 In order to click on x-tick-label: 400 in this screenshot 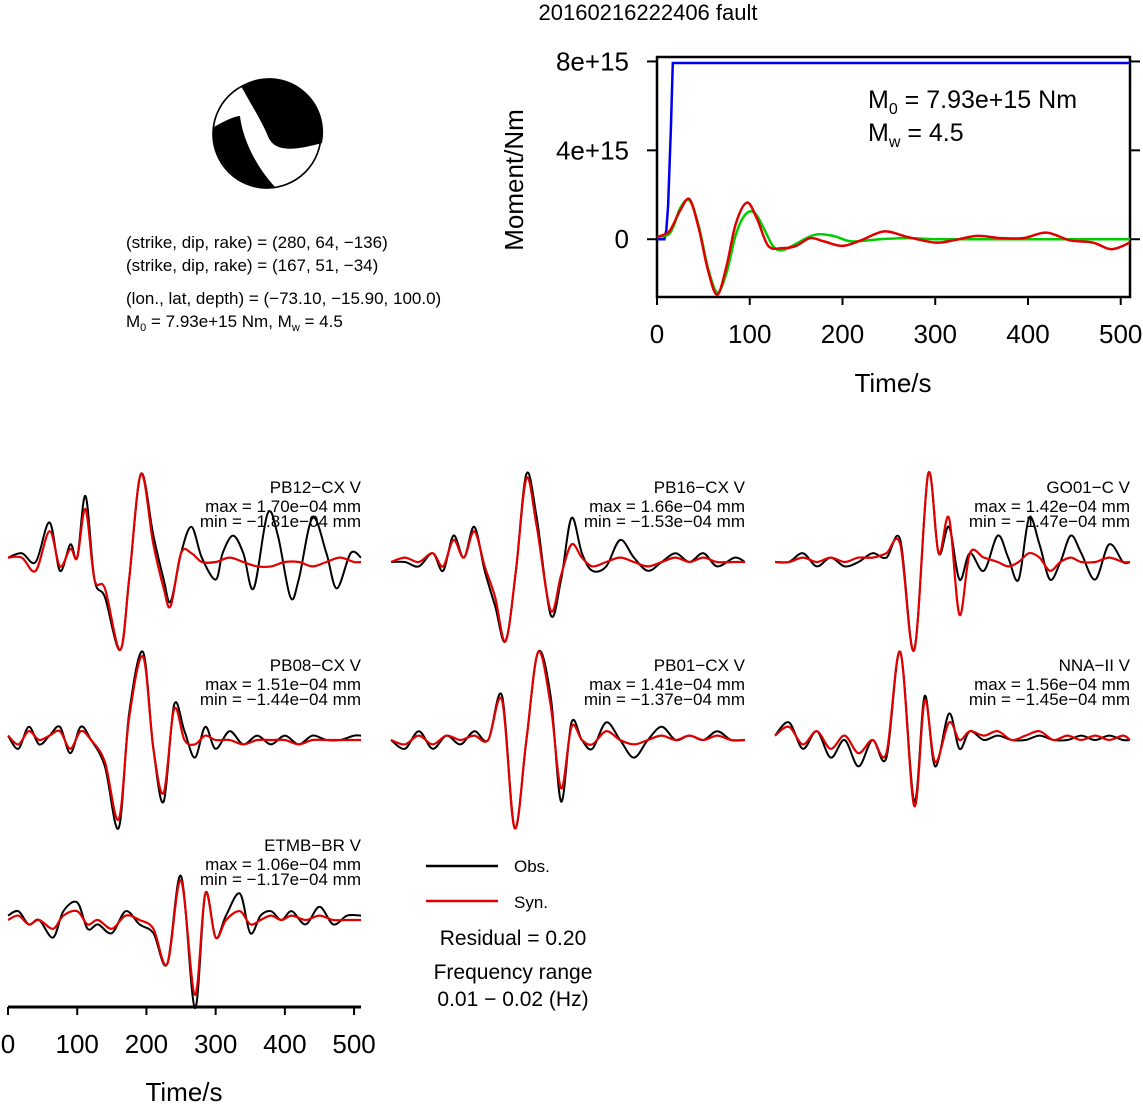, I will do `click(1027, 334)`.